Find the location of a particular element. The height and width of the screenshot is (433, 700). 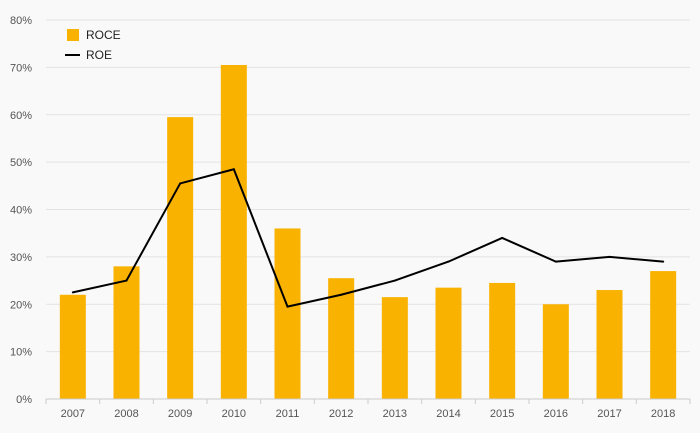

x-tick-label: 2012 is located at coordinates (341, 414).